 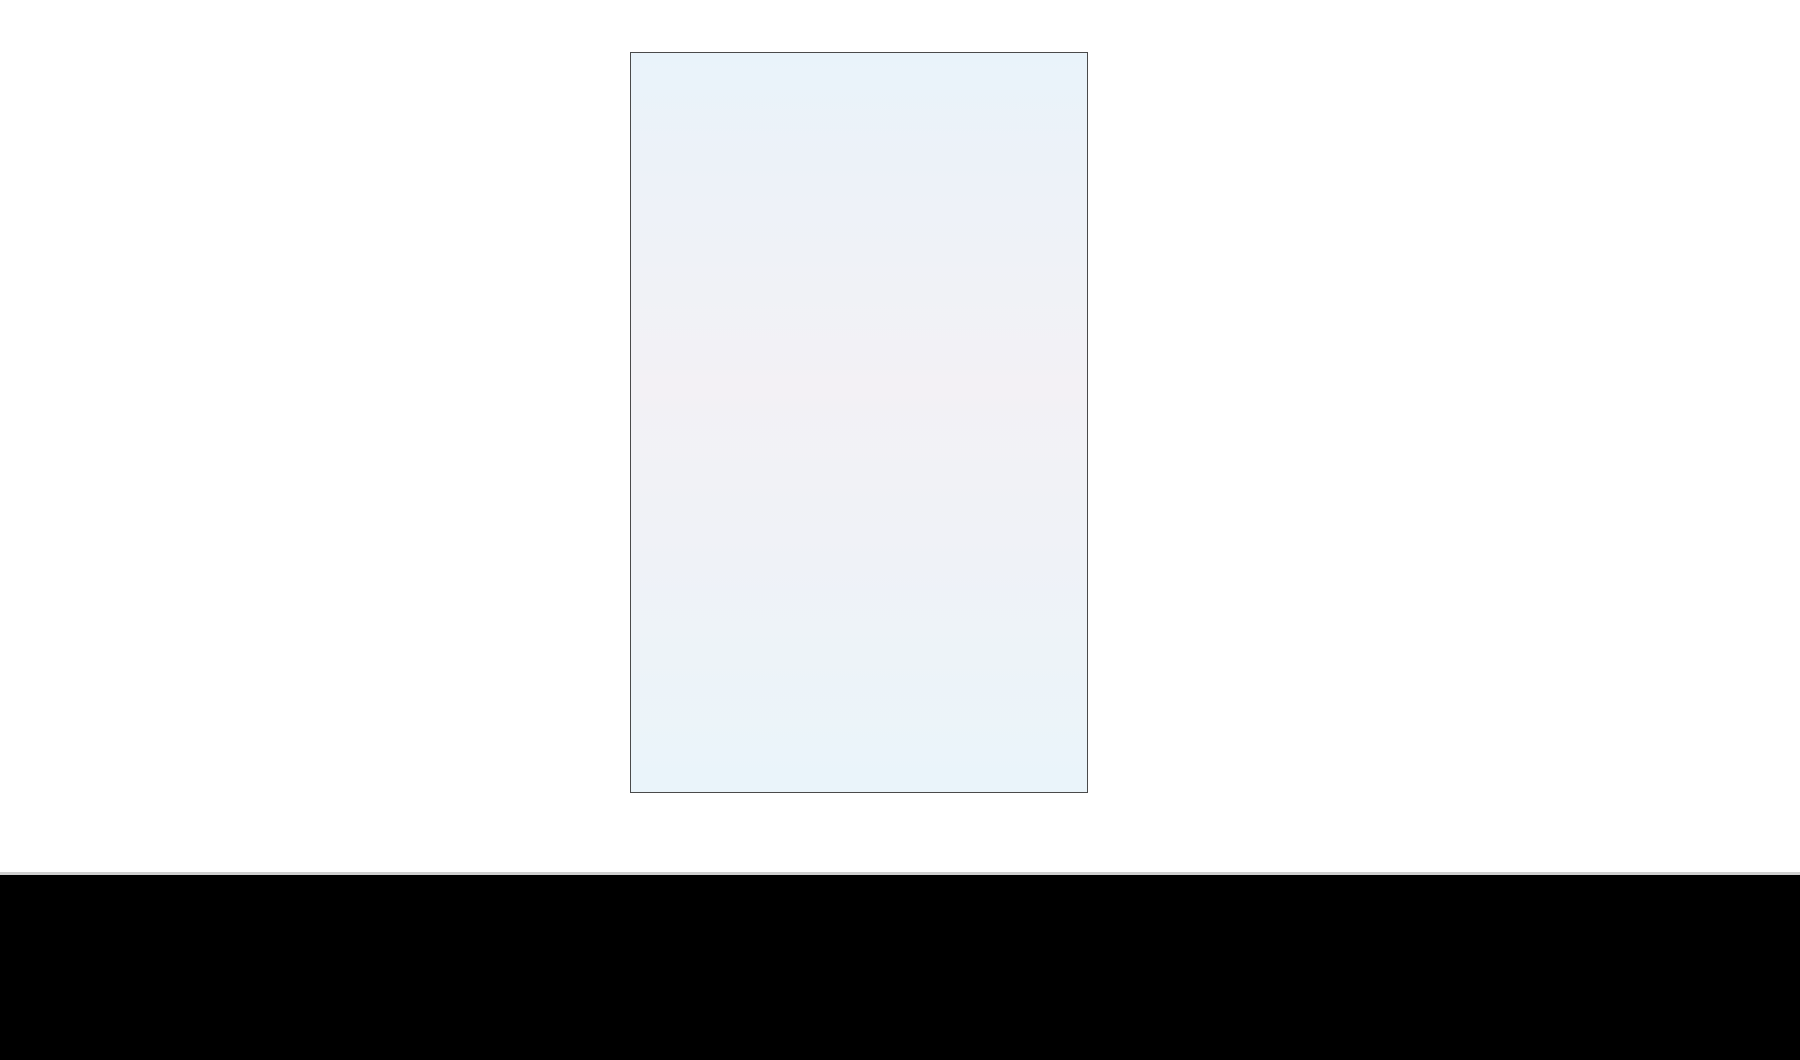 What do you see at coordinates (1450, 664) in the screenshot?
I see `dolp-subplot-Ag5` at bounding box center [1450, 664].